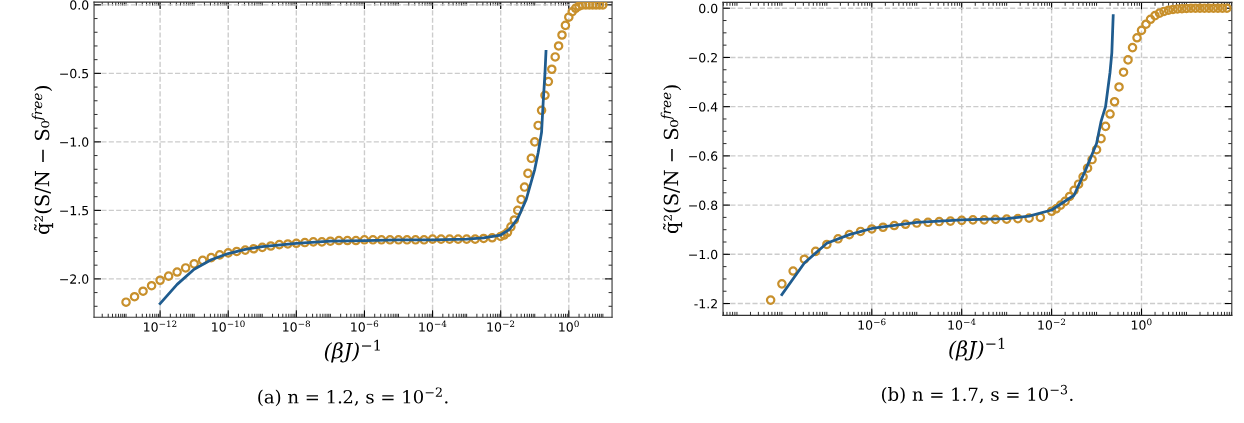  Describe the element at coordinates (705, 304) in the screenshot. I see `y-tick-label: -1.2` at that location.